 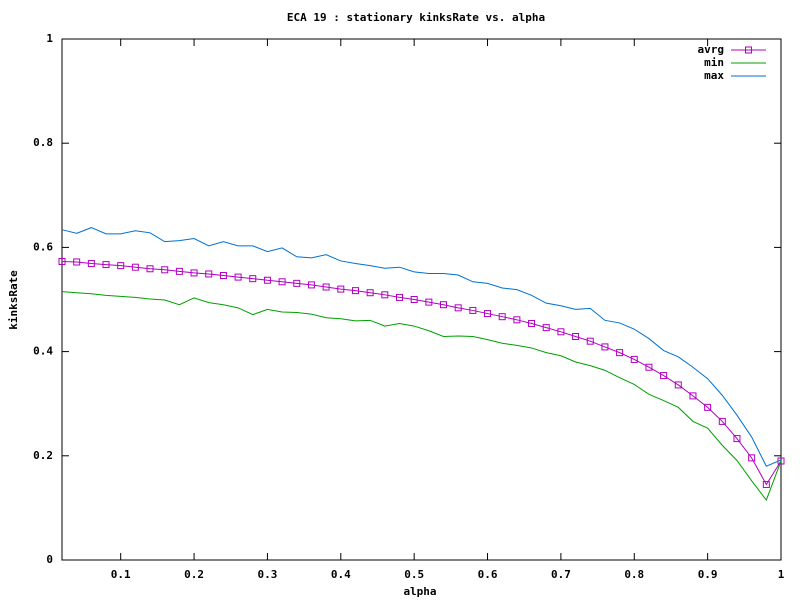 What do you see at coordinates (43, 351) in the screenshot?
I see `y-tick-label: 0.4` at bounding box center [43, 351].